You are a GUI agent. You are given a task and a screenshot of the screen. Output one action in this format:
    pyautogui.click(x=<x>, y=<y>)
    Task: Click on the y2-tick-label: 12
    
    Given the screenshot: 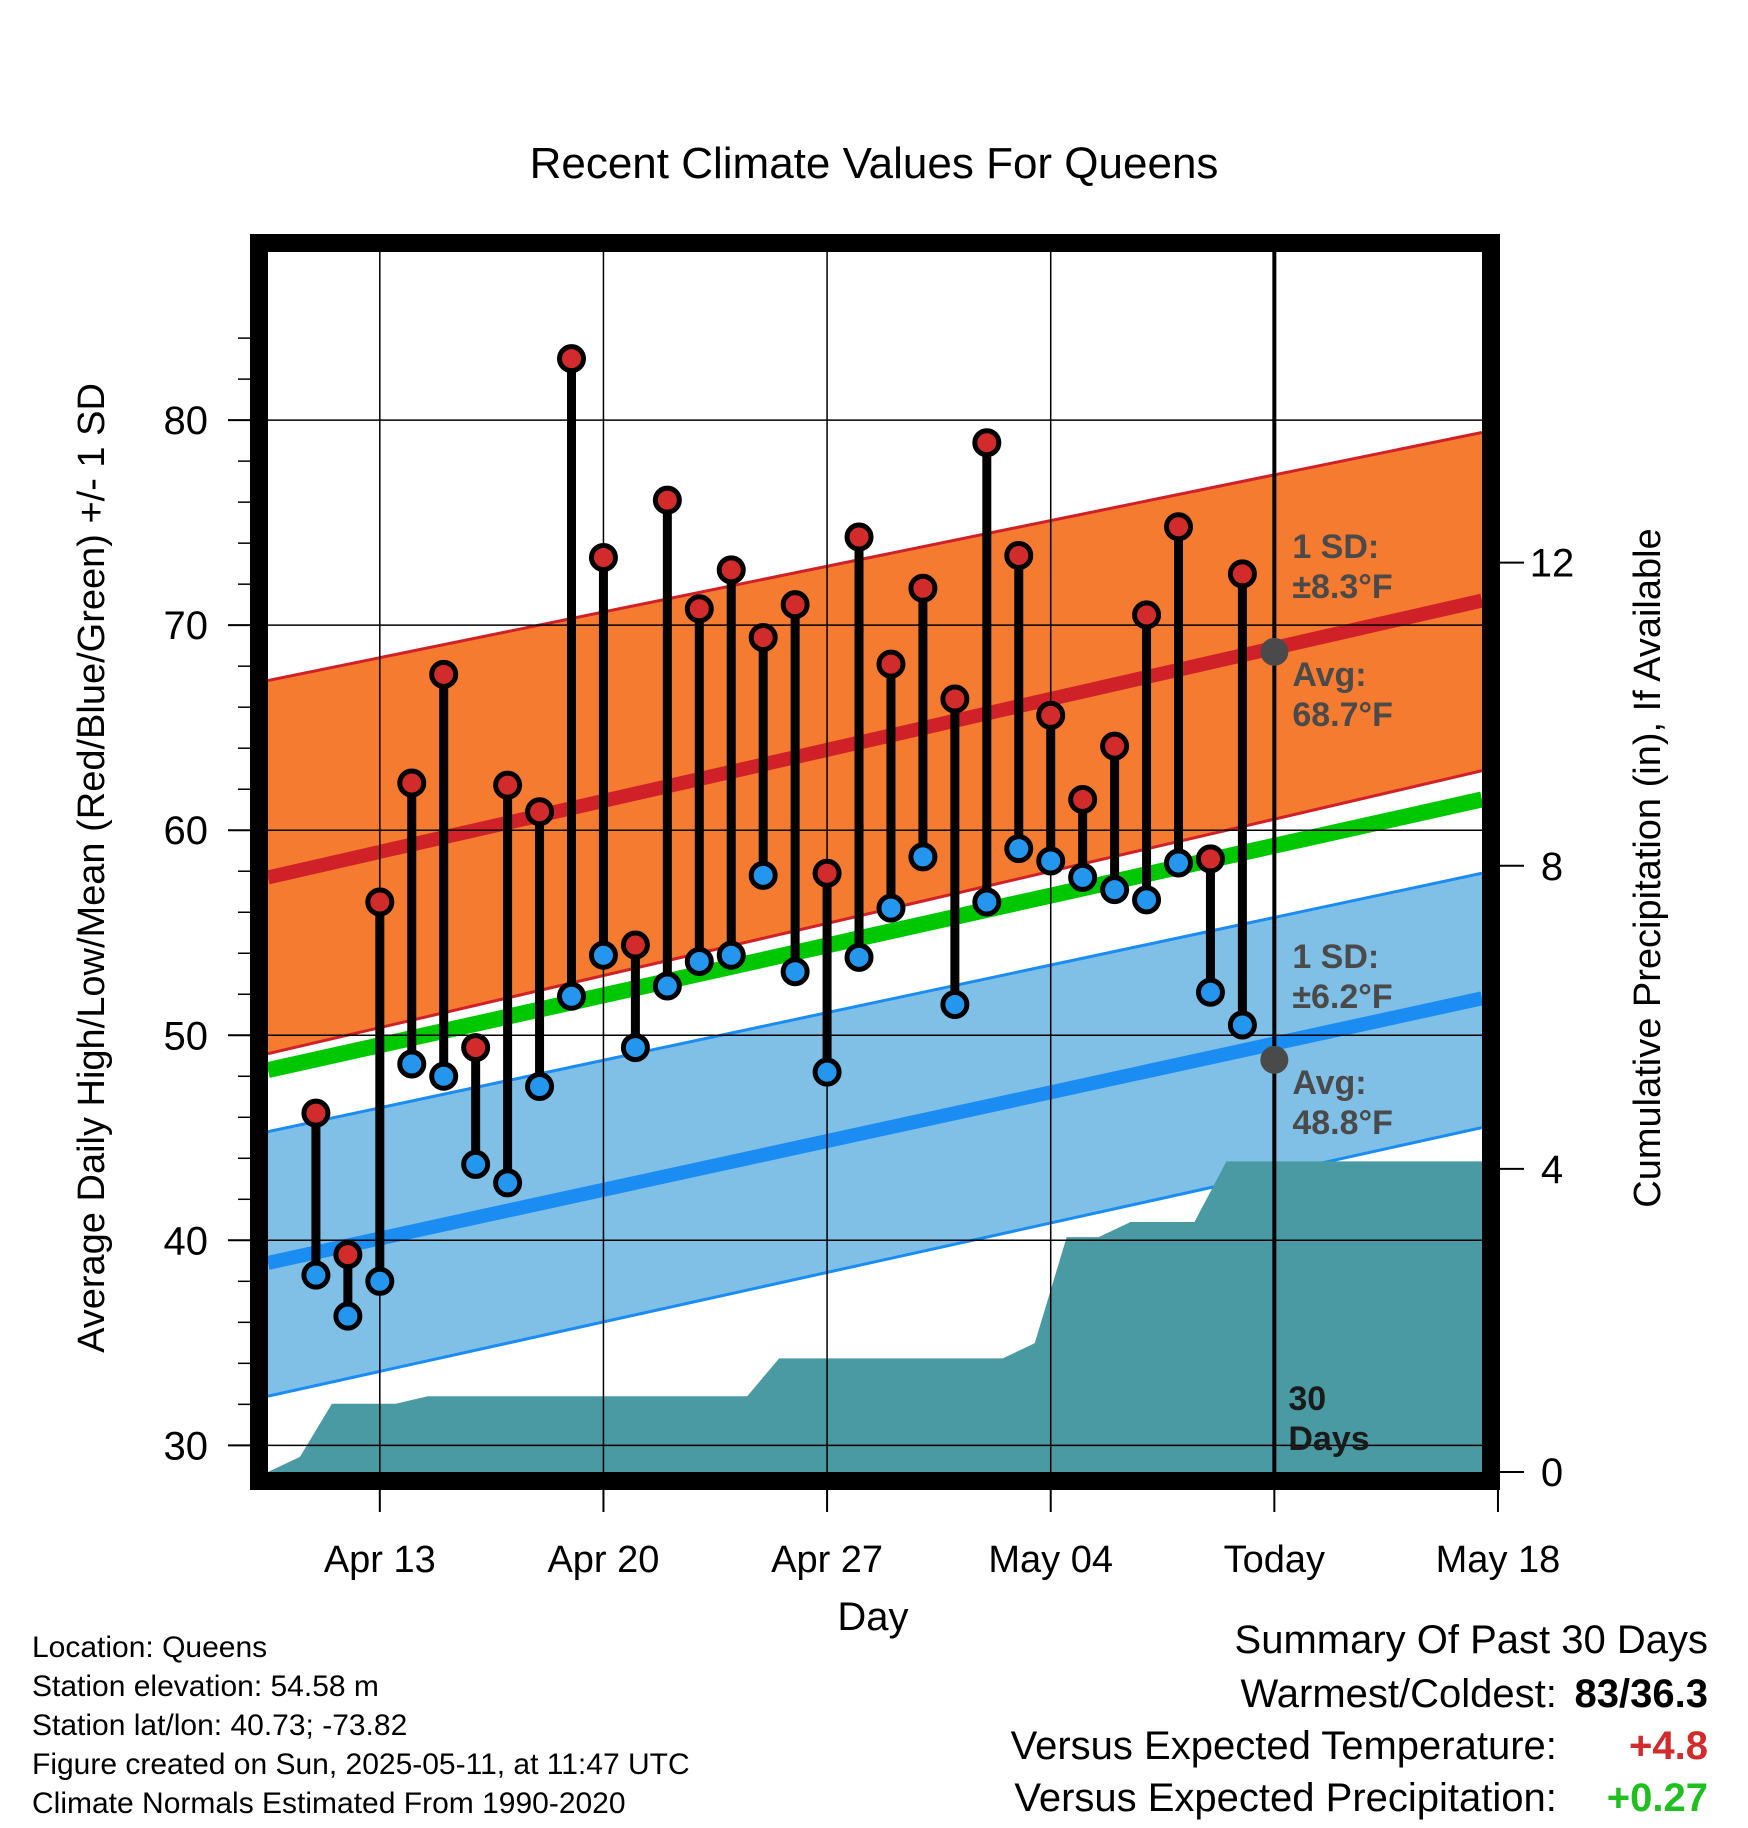 What is the action you would take?
    pyautogui.click(x=1552, y=564)
    